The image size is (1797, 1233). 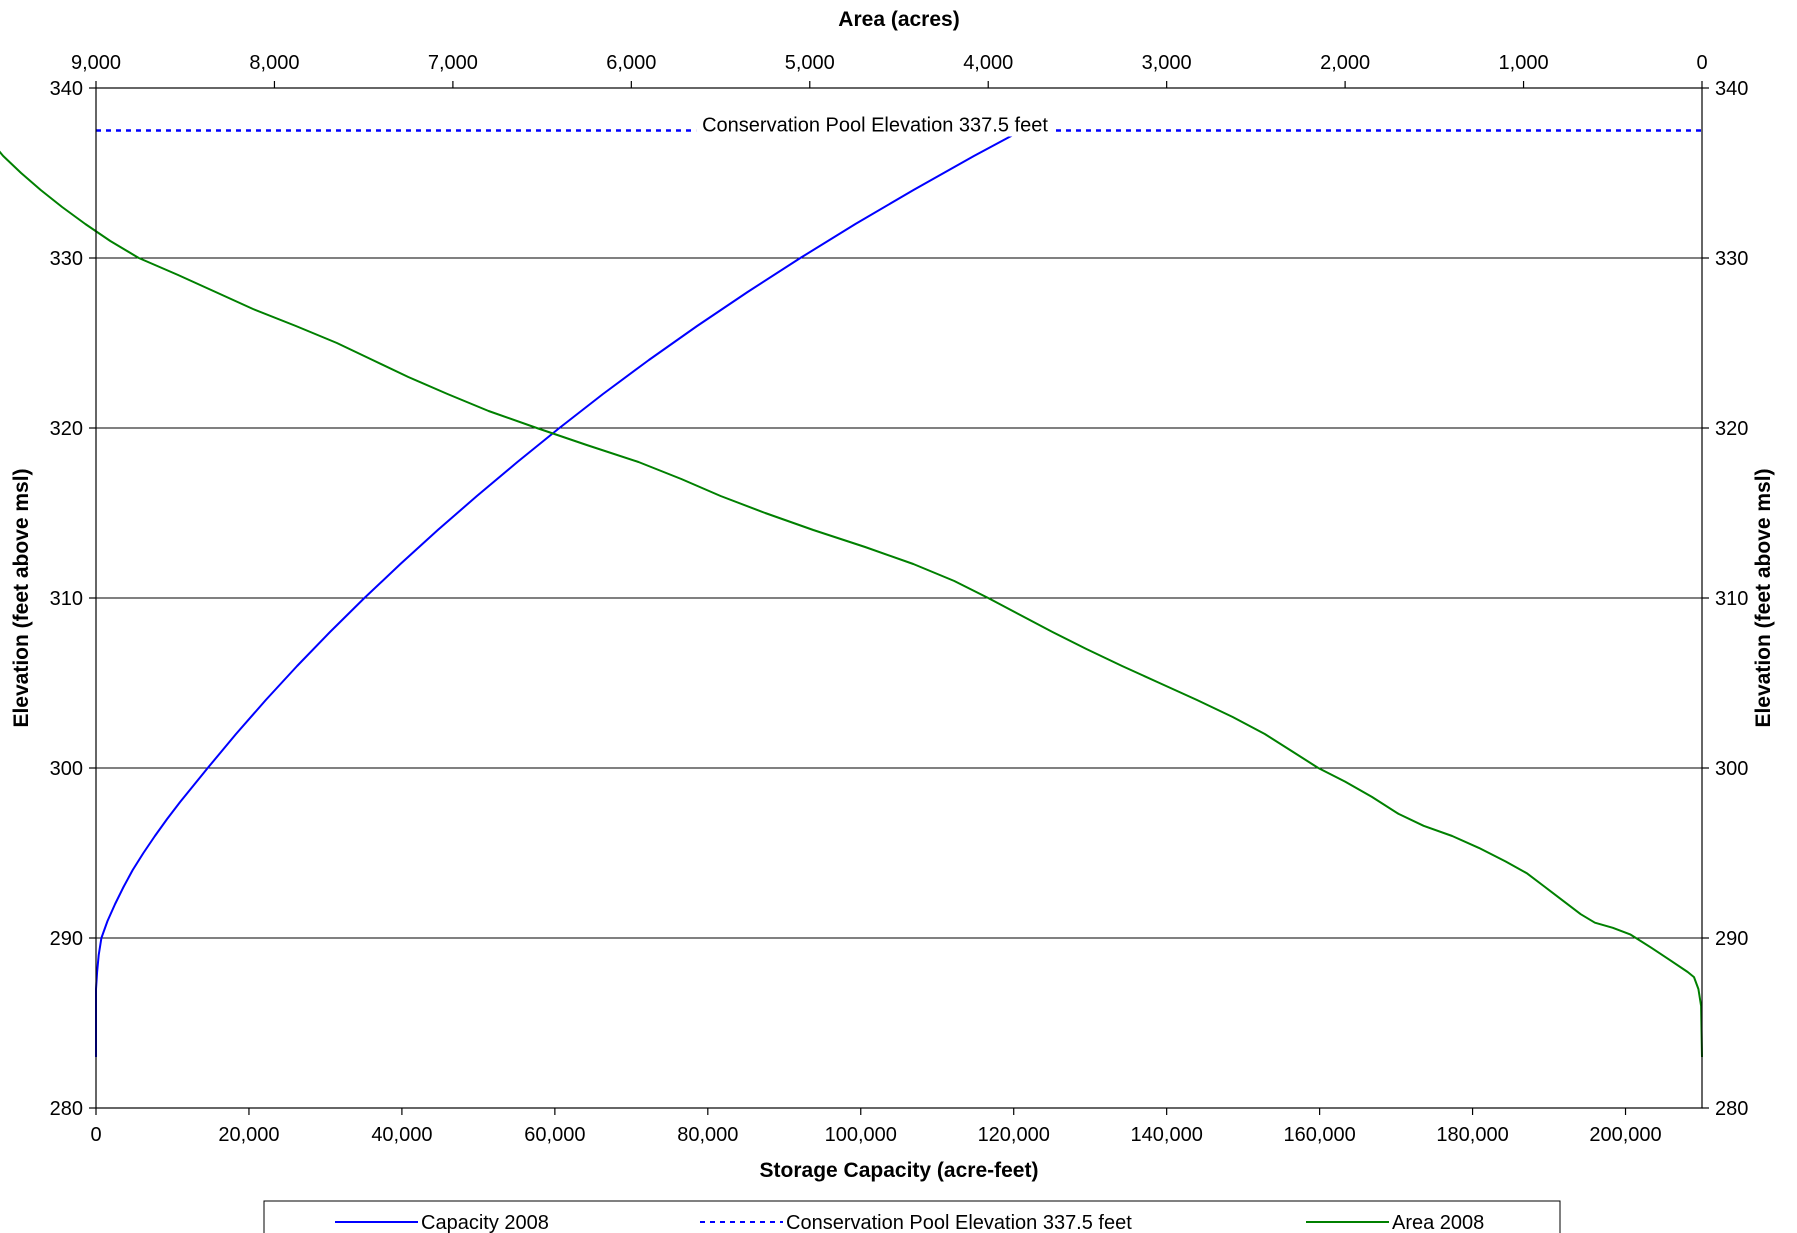 I want to click on conservation-pool-annotation: Conservation Pool Elevation 337.5 feet, so click(x=875, y=126).